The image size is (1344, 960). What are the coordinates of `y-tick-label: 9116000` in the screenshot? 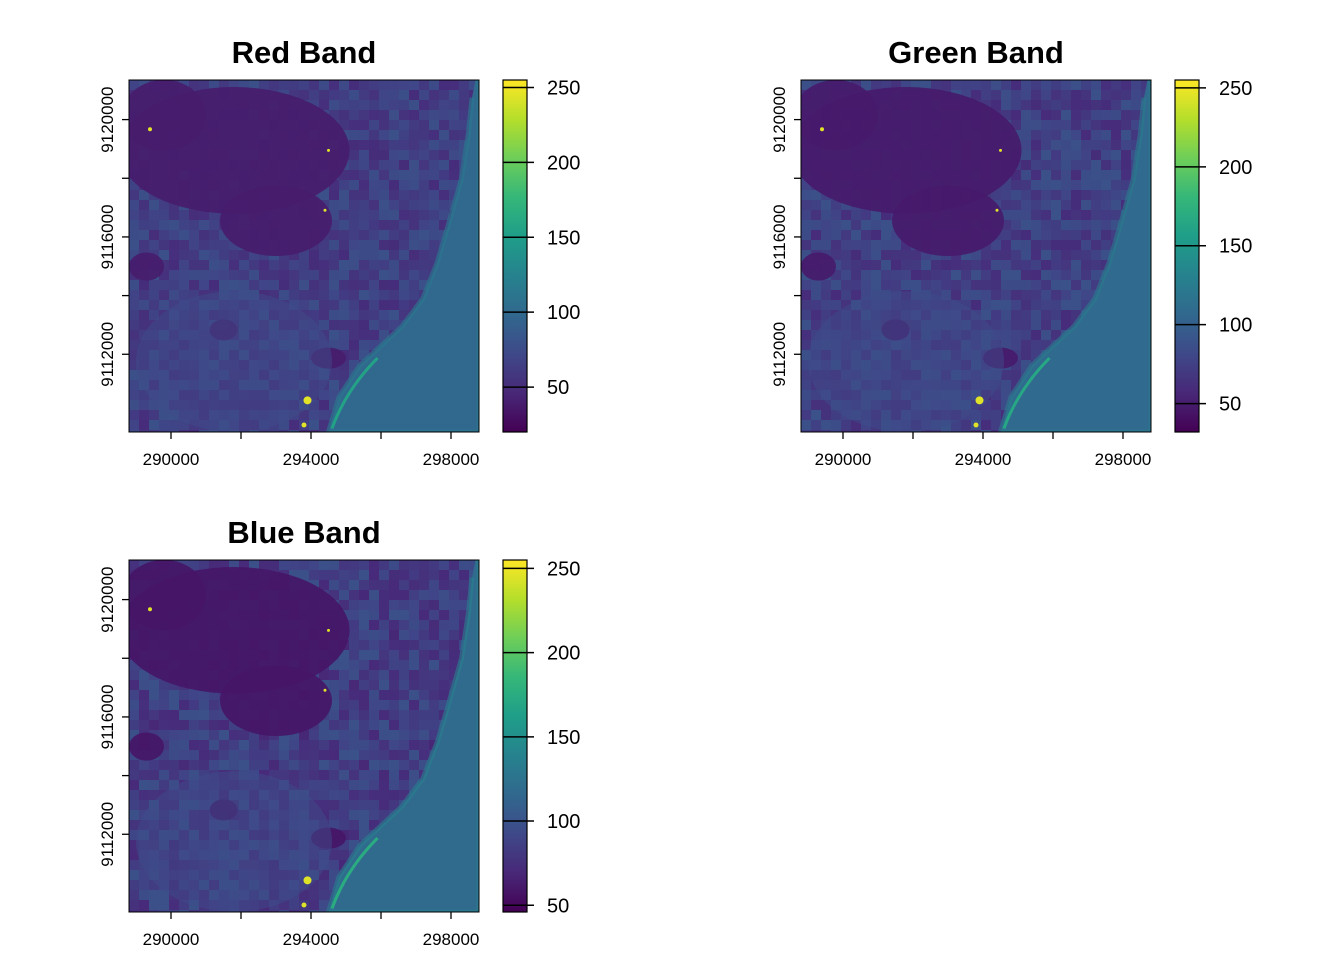 It's located at (107, 236).